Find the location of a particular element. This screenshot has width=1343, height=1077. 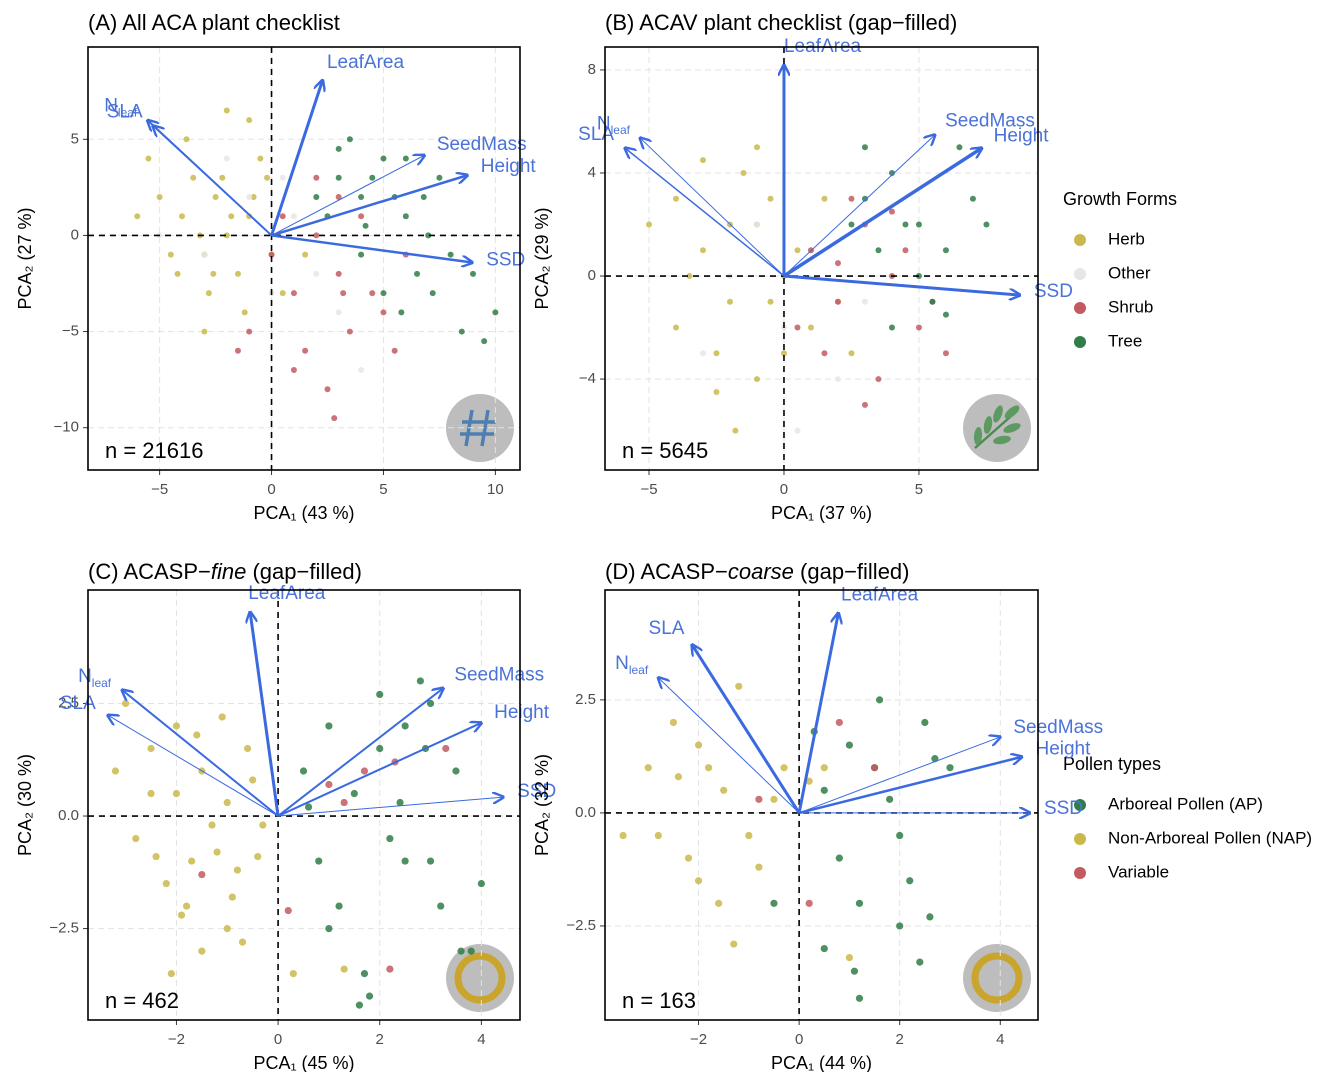

panel-title: (D) ACASP−coarse (gap−filled) is located at coordinates (757, 571).